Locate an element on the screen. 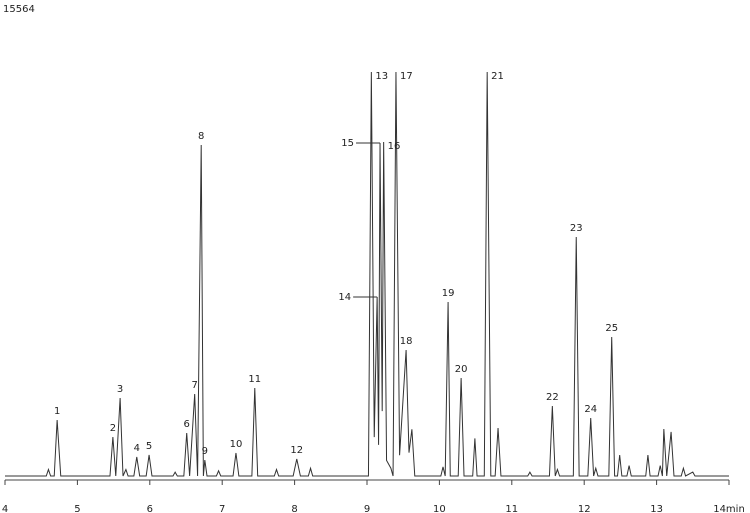 The width and height of the screenshot is (750, 513). peak-label: 15 is located at coordinates (347, 143).